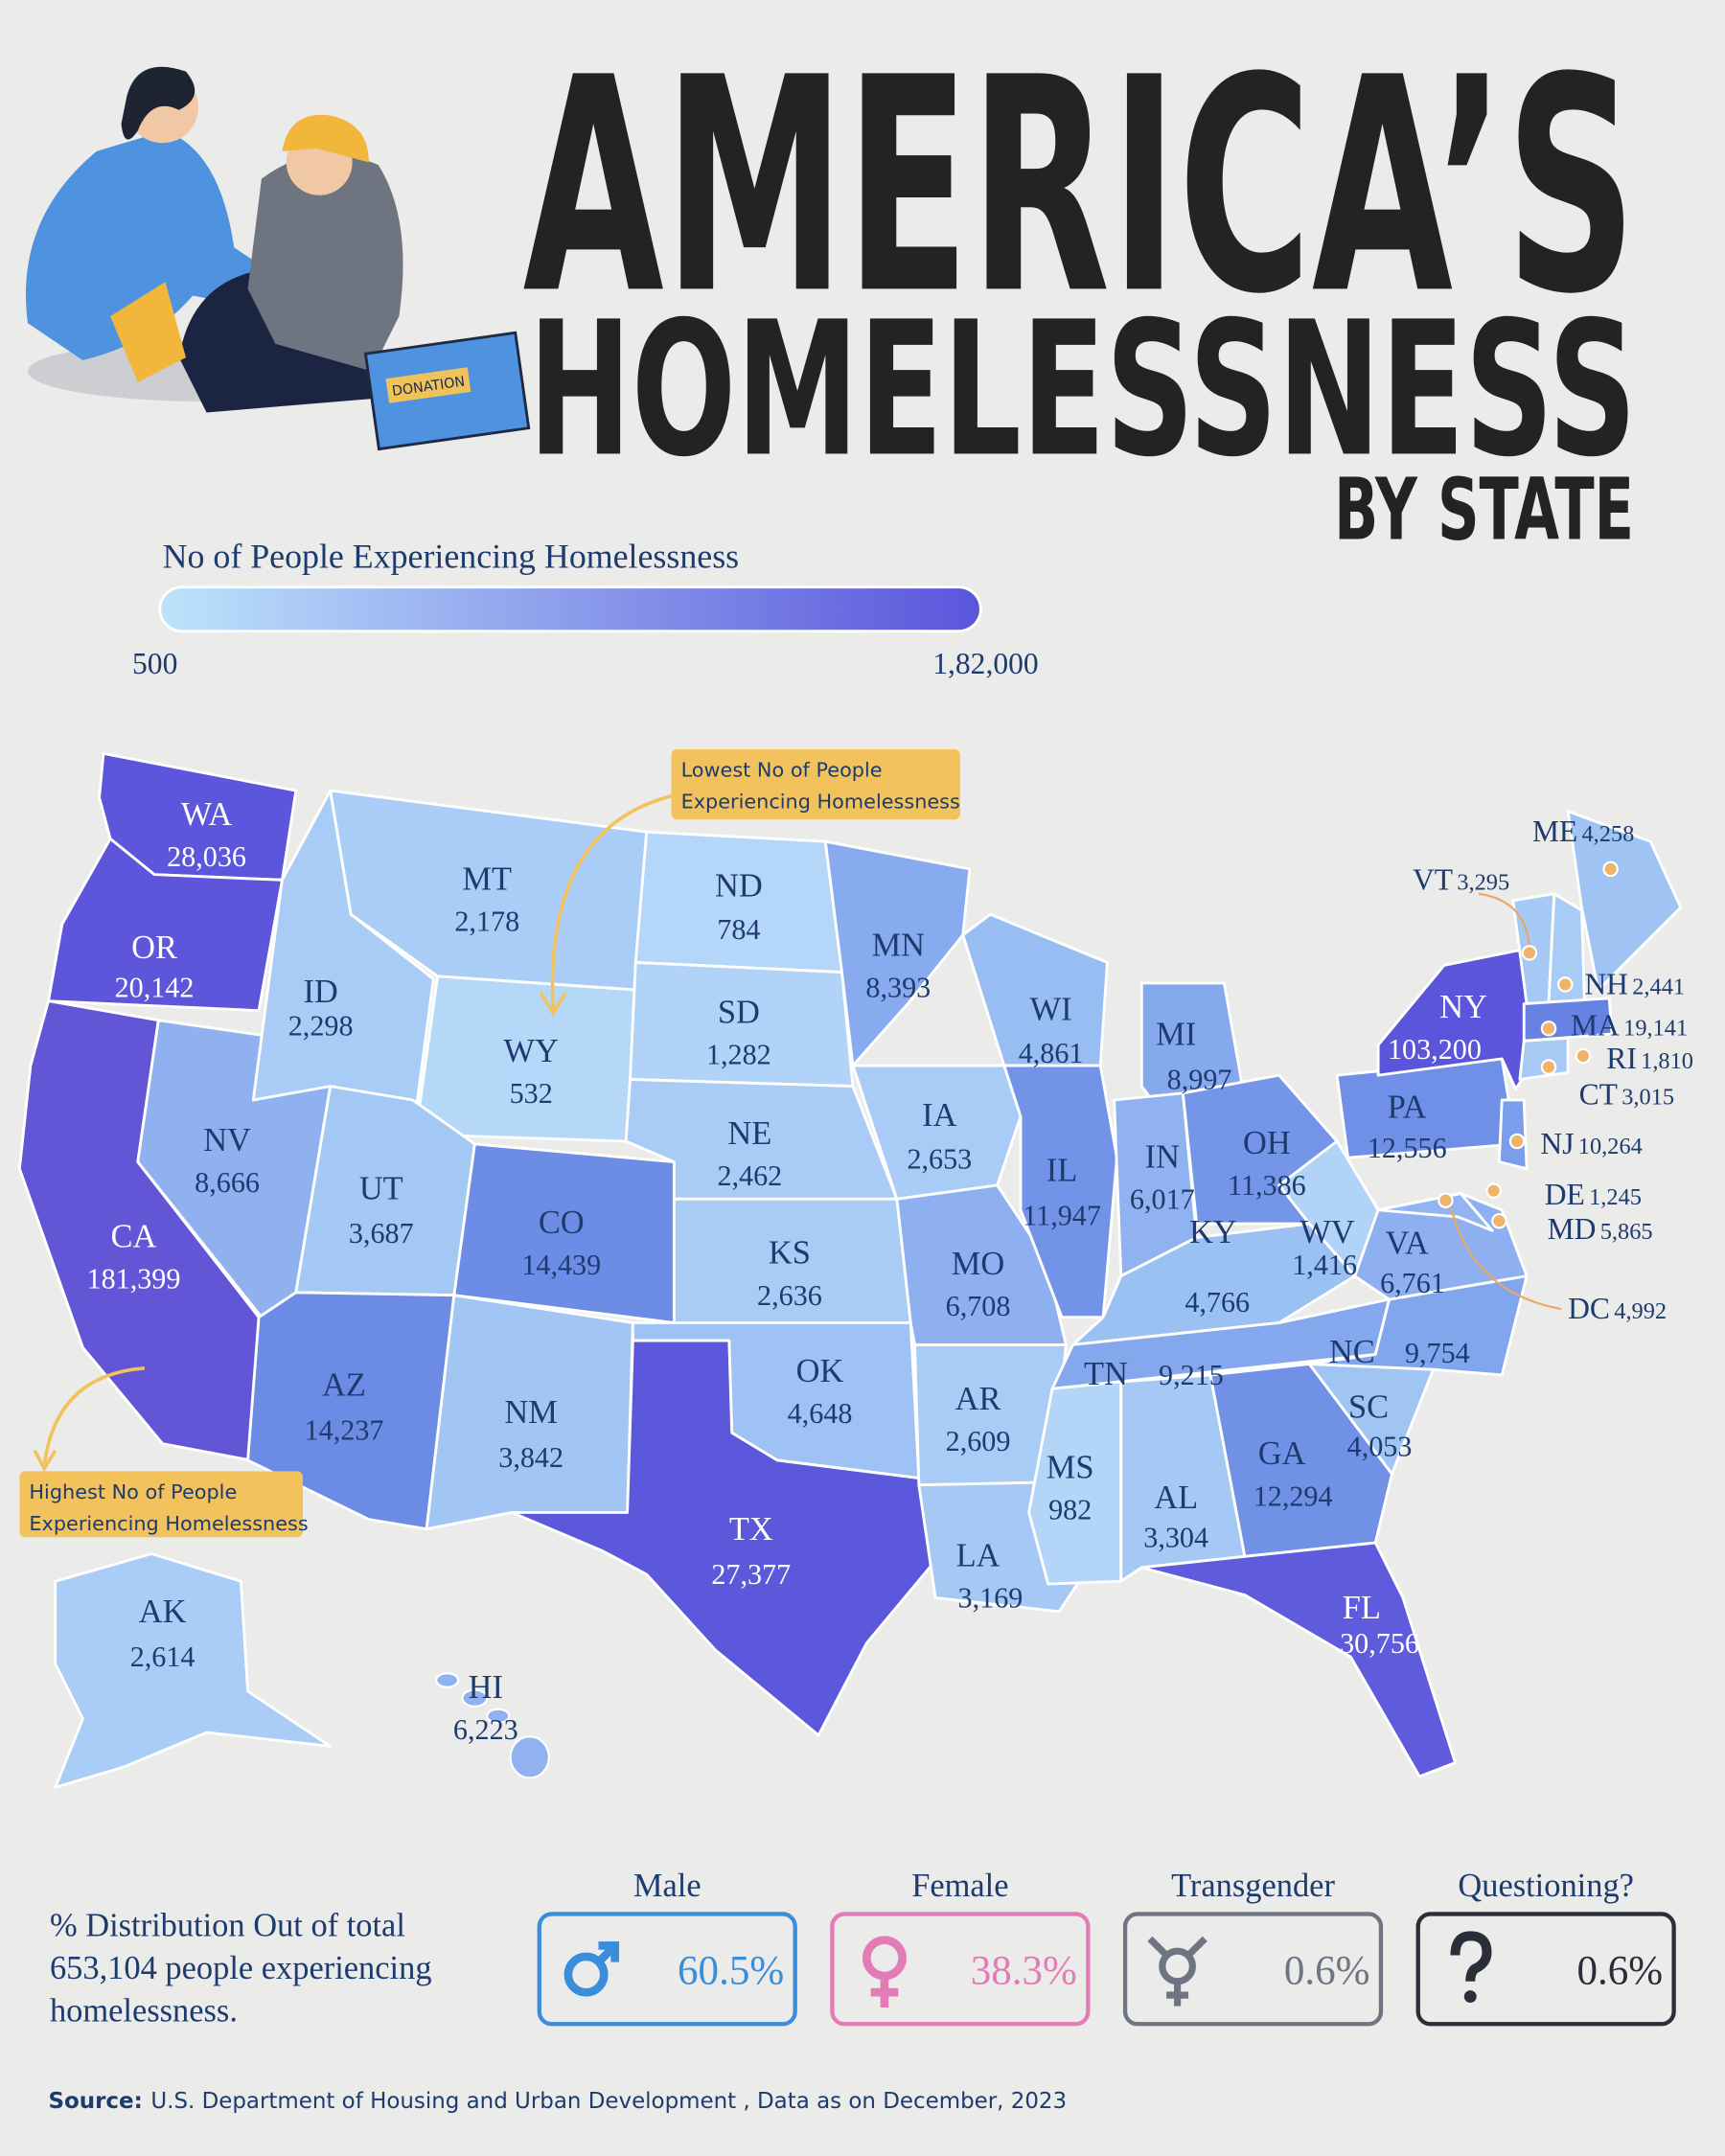  Describe the element at coordinates (228, 1925) in the screenshot. I see `distribution-text: % Distribution Out of total` at that location.